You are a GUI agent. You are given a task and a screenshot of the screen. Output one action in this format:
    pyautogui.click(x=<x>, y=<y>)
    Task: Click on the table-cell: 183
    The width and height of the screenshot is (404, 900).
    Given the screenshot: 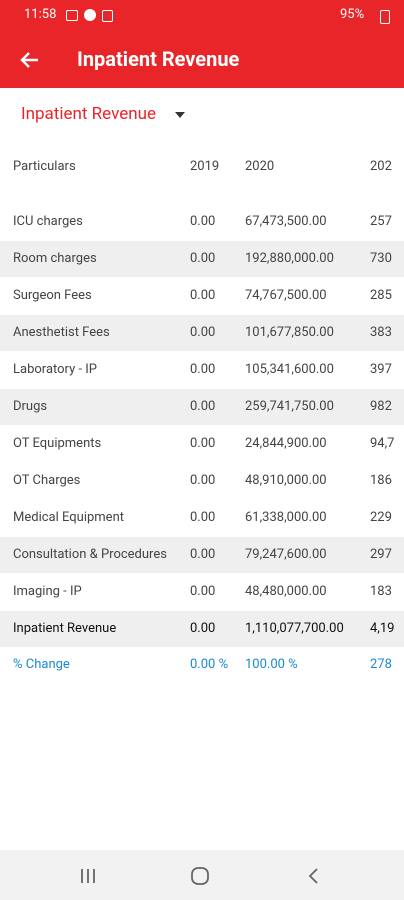 What is the action you would take?
    pyautogui.click(x=381, y=591)
    